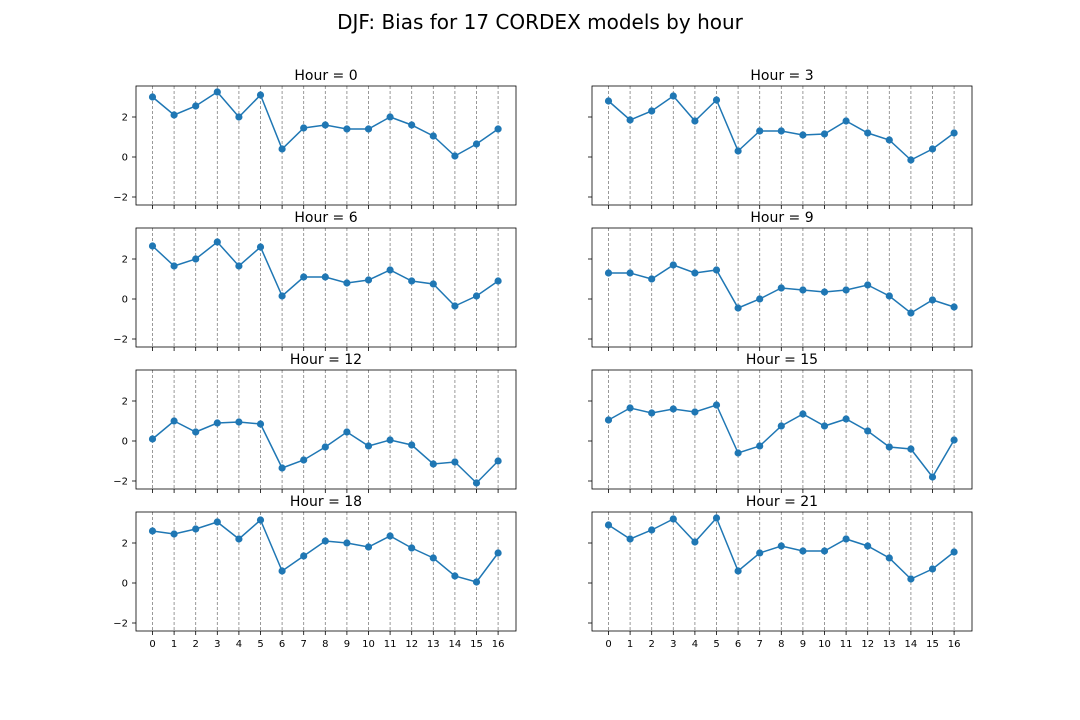 The image size is (1080, 720). I want to click on subplot-title: Hour = 6, so click(325, 218).